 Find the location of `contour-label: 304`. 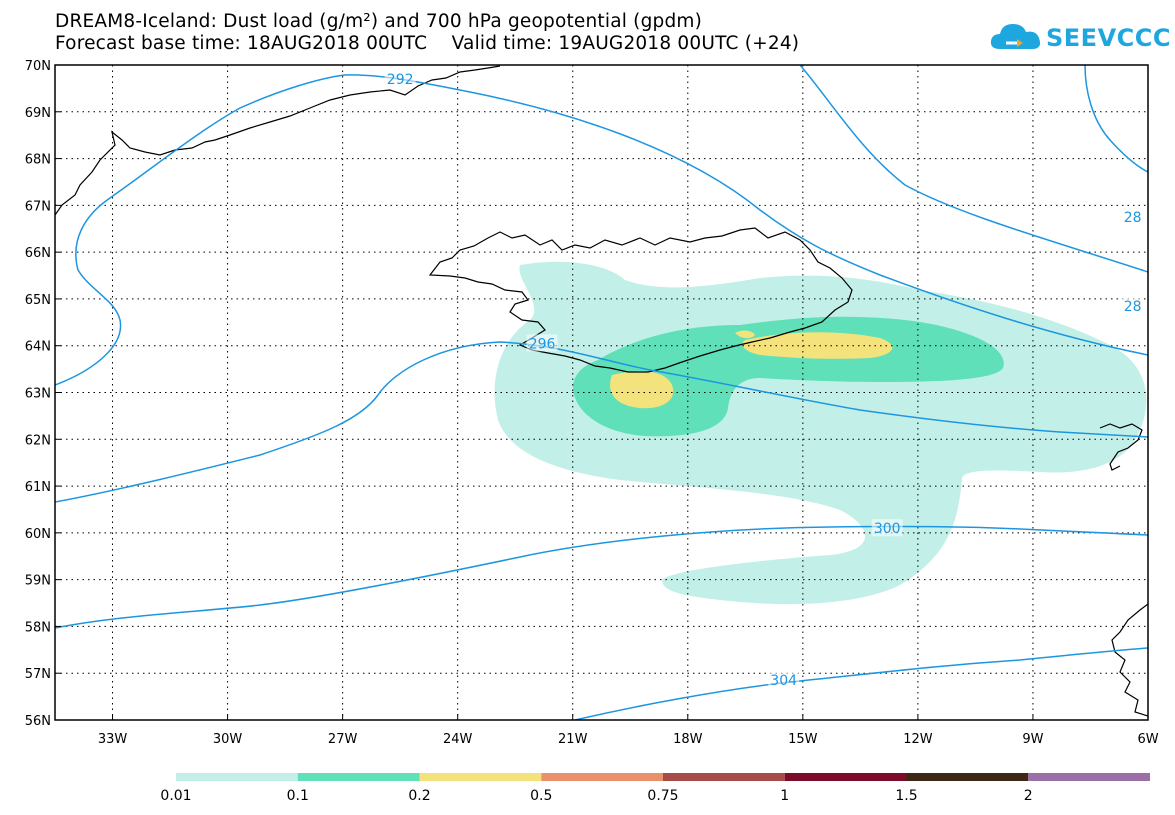

contour-label: 304 is located at coordinates (783, 681).